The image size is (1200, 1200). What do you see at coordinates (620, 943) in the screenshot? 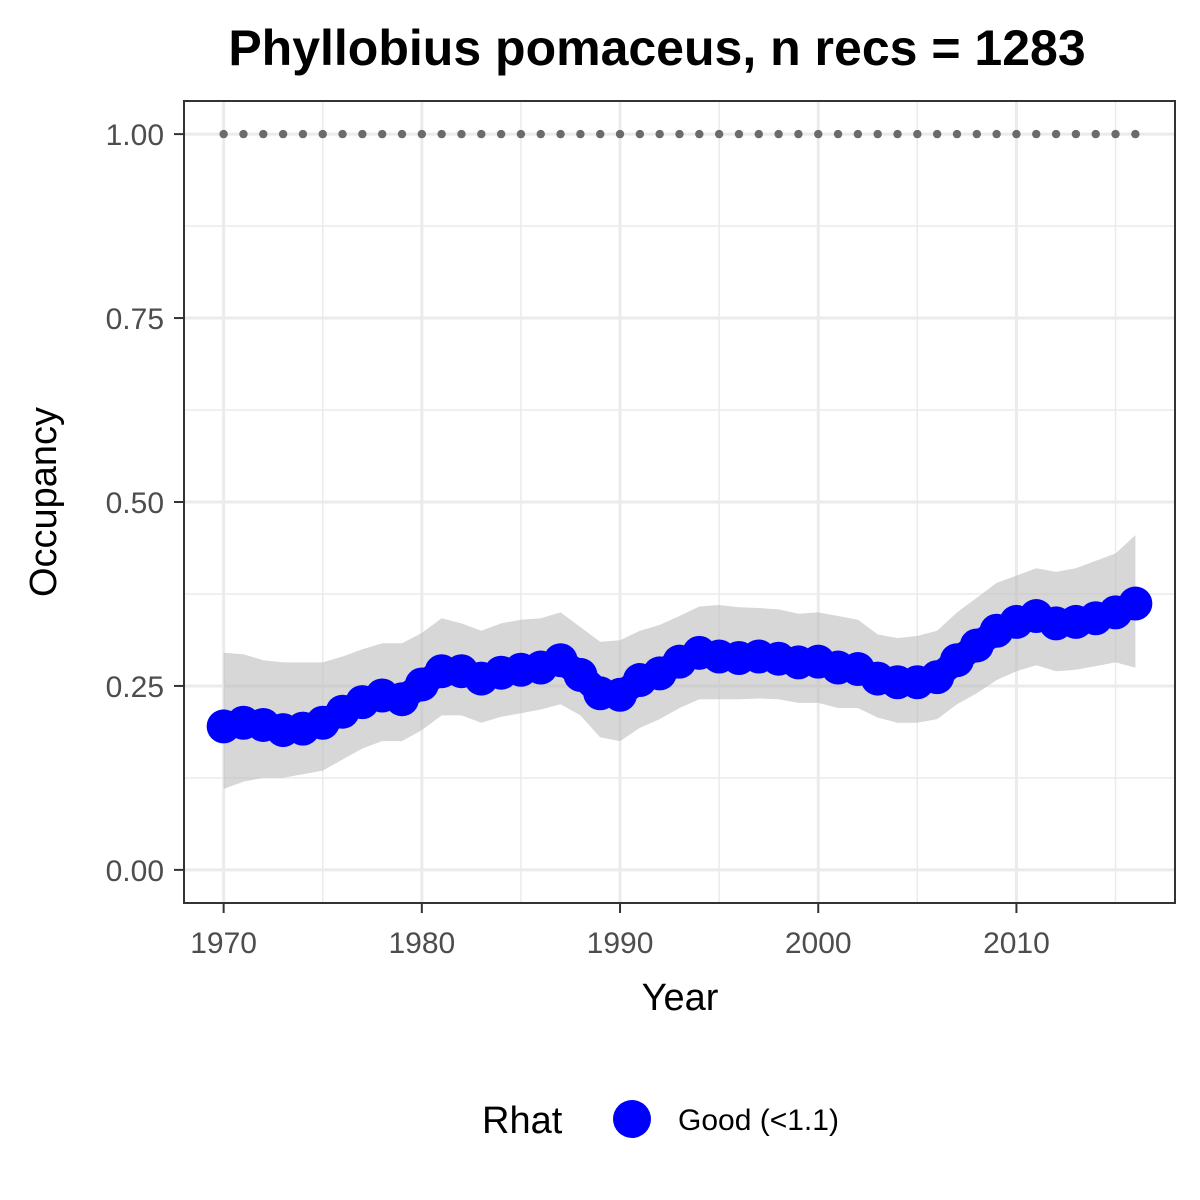
I see `x-tick-label: 1990` at bounding box center [620, 943].